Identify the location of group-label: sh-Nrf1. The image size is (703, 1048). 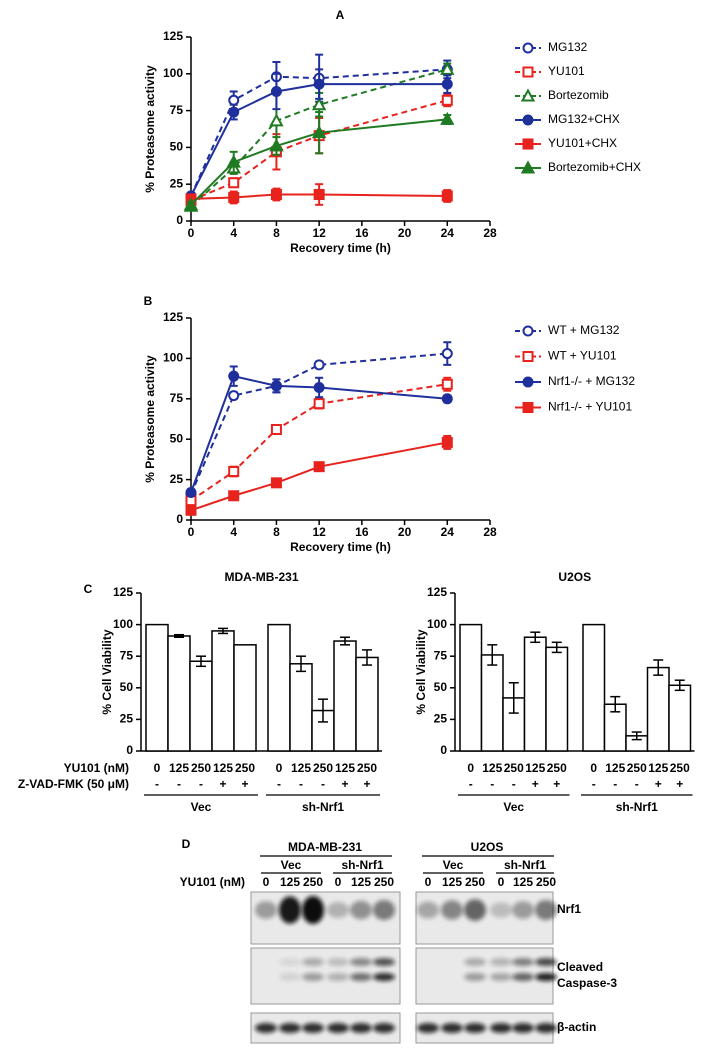
(525, 865).